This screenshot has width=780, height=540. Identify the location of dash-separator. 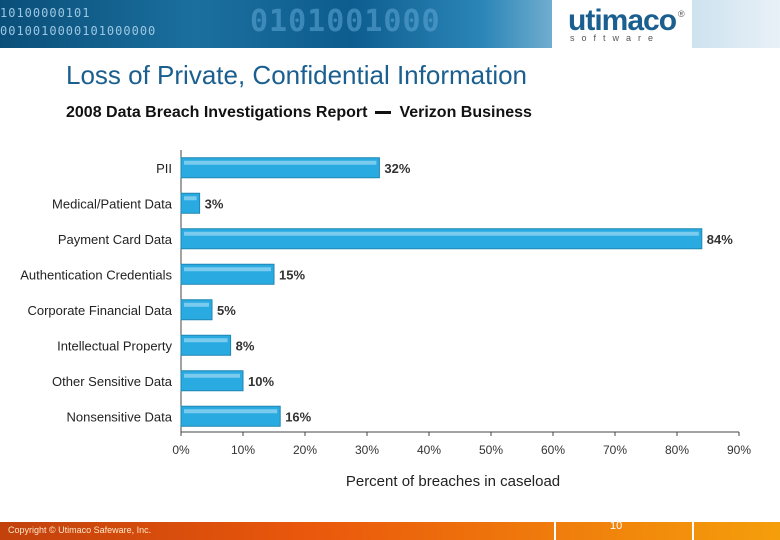
(383, 113).